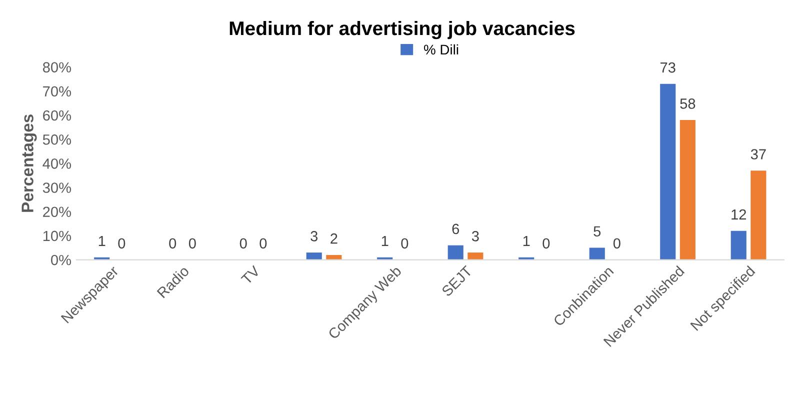 The width and height of the screenshot is (804, 419). I want to click on data-label: 58, so click(688, 103).